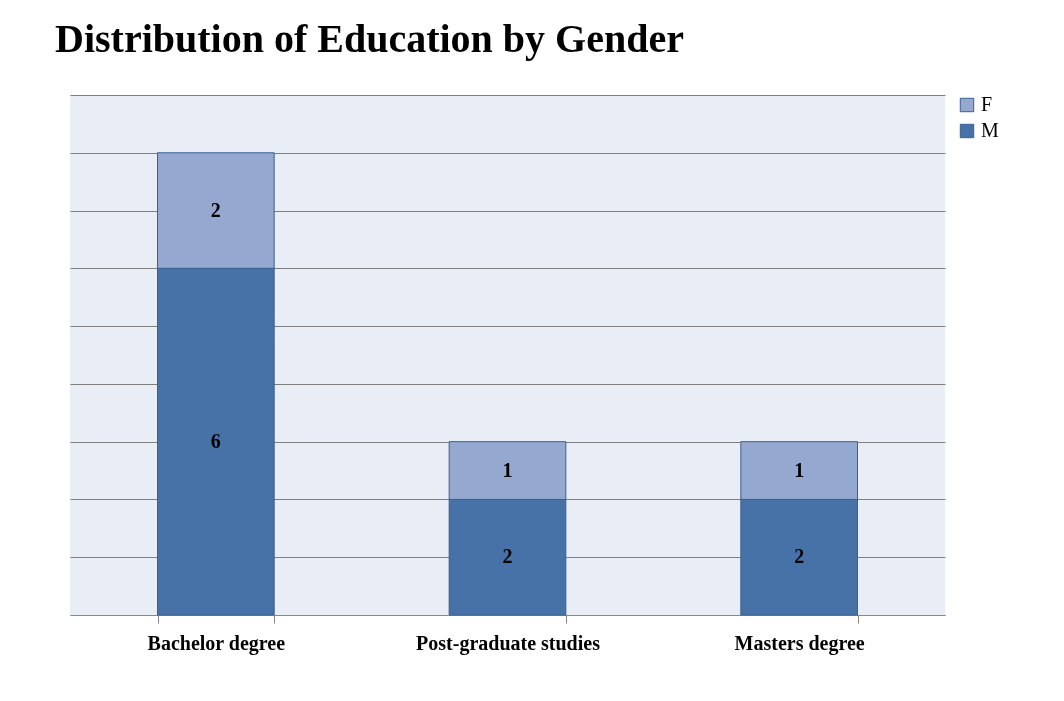  Describe the element at coordinates (990, 130) in the screenshot. I see `legend-label: M` at that location.